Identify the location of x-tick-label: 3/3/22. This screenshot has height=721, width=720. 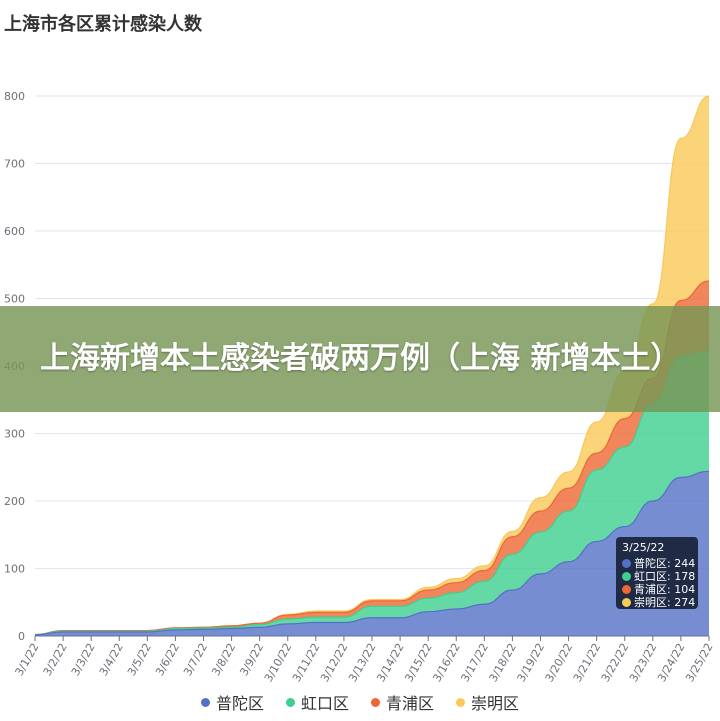
(83, 659).